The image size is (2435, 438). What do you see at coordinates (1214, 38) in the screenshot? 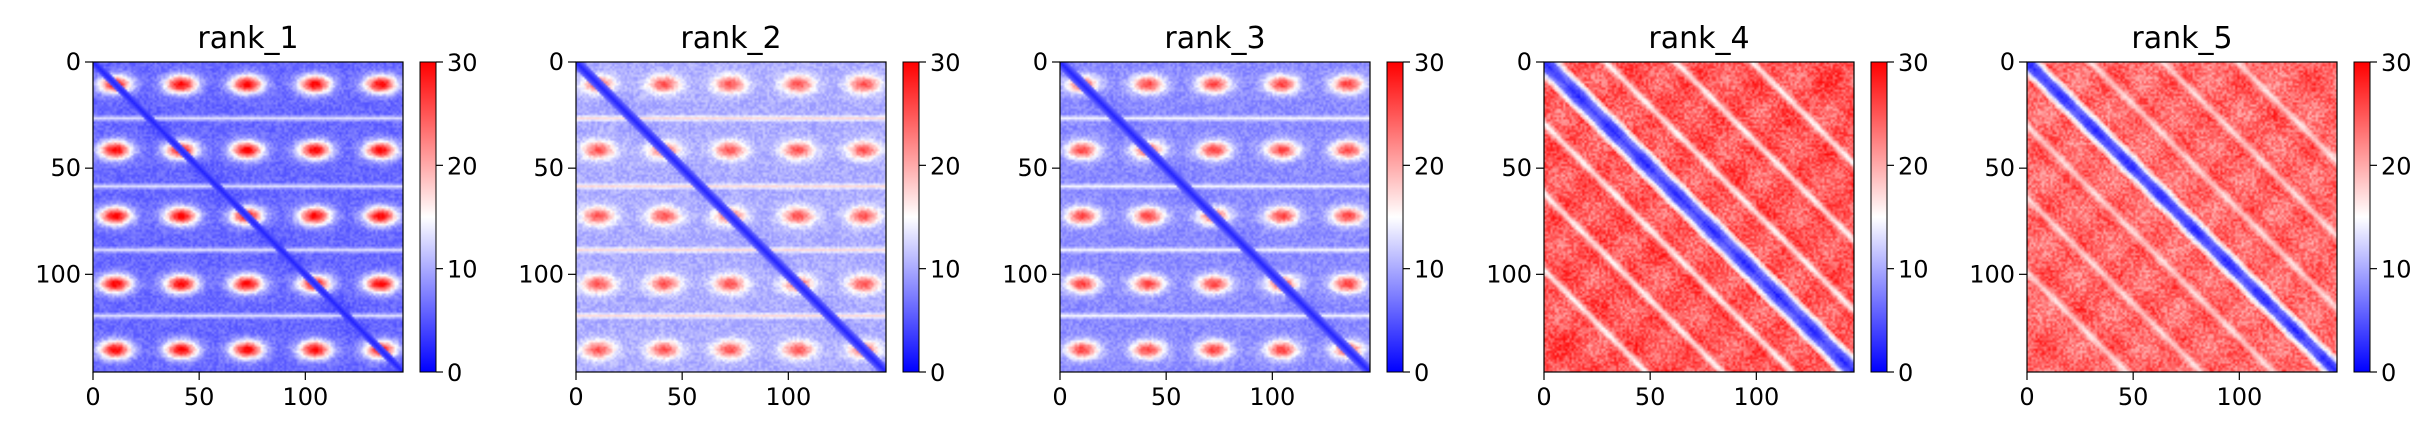
I see `panel-title: rank_3` at bounding box center [1214, 38].